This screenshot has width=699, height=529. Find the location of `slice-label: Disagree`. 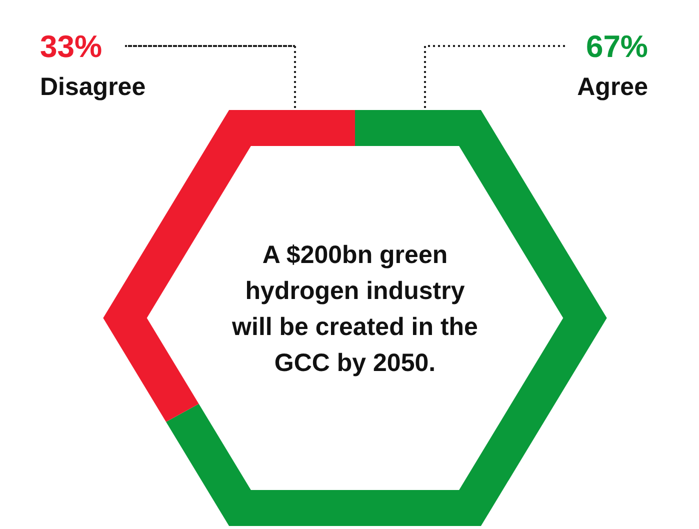

slice-label: Disagree is located at coordinates (93, 87).